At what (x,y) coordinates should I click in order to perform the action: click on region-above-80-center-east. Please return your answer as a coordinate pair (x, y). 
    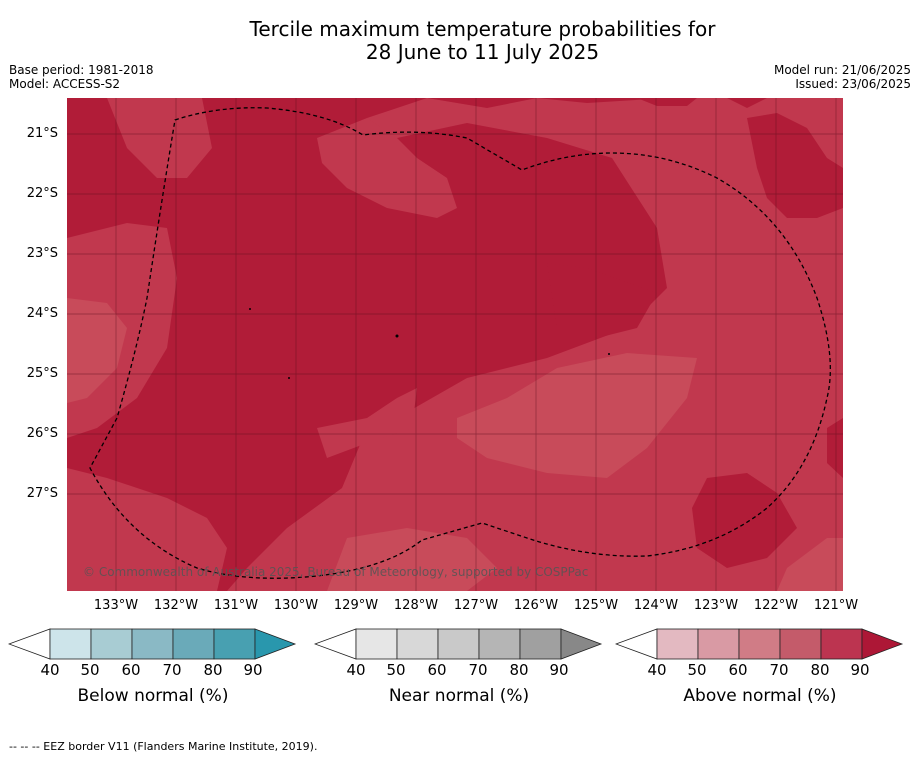
    Looking at the image, I should click on (602, 300).